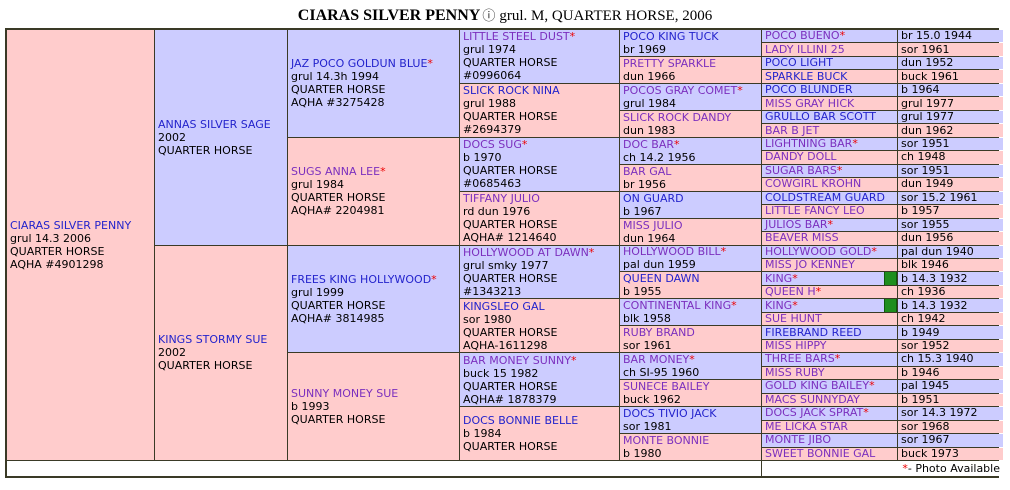 The width and height of the screenshot is (1010, 490). What do you see at coordinates (677, 306) in the screenshot?
I see `horse-link: CONTINENTAL KING` at bounding box center [677, 306].